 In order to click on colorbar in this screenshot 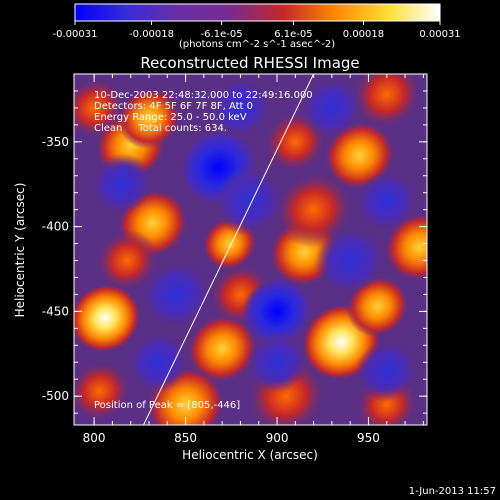, I will do `click(257, 12)`.